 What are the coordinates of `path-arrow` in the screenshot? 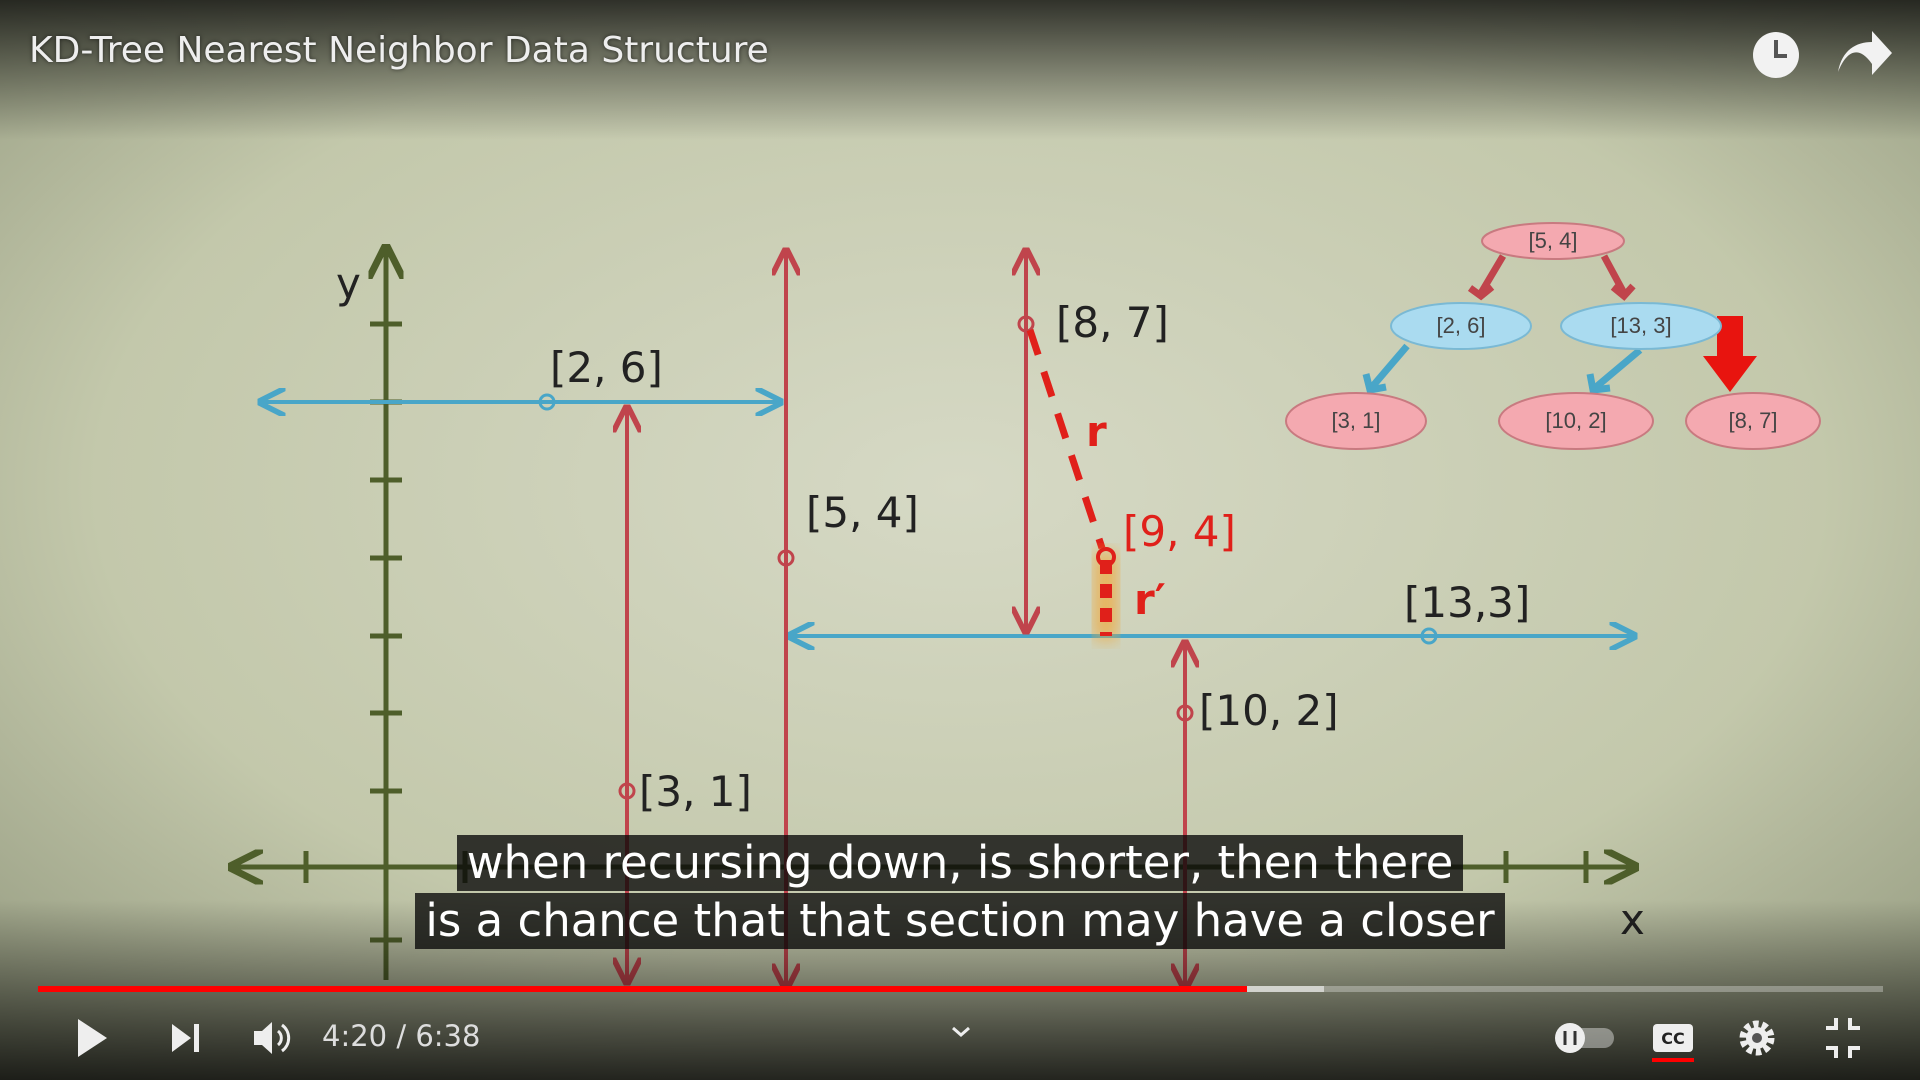 It's located at (1730, 354).